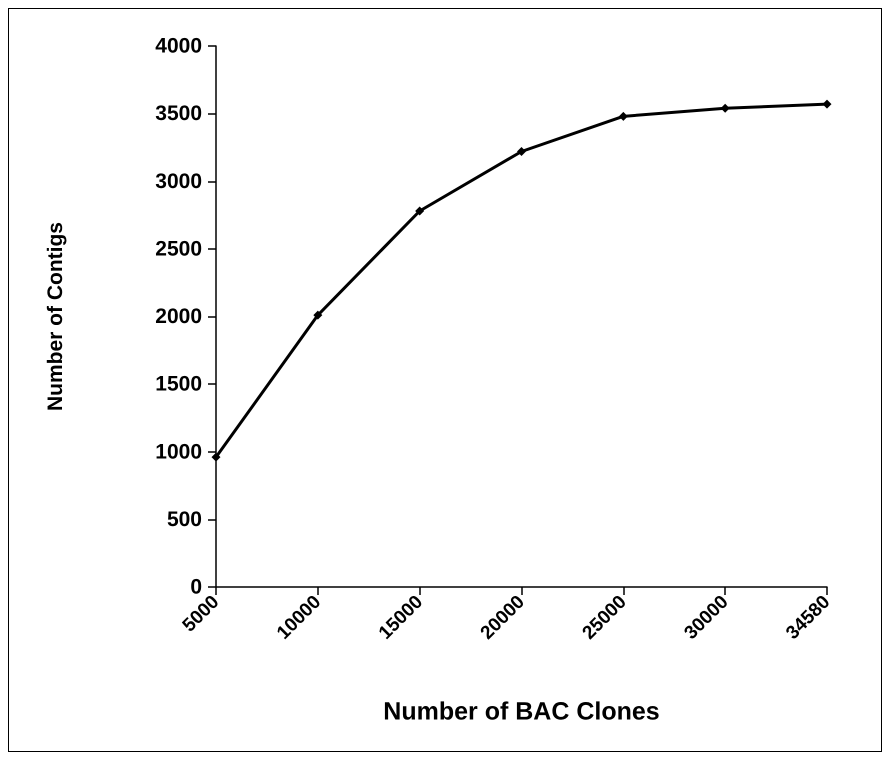  I want to click on y-tick-label: 1500, so click(178, 384).